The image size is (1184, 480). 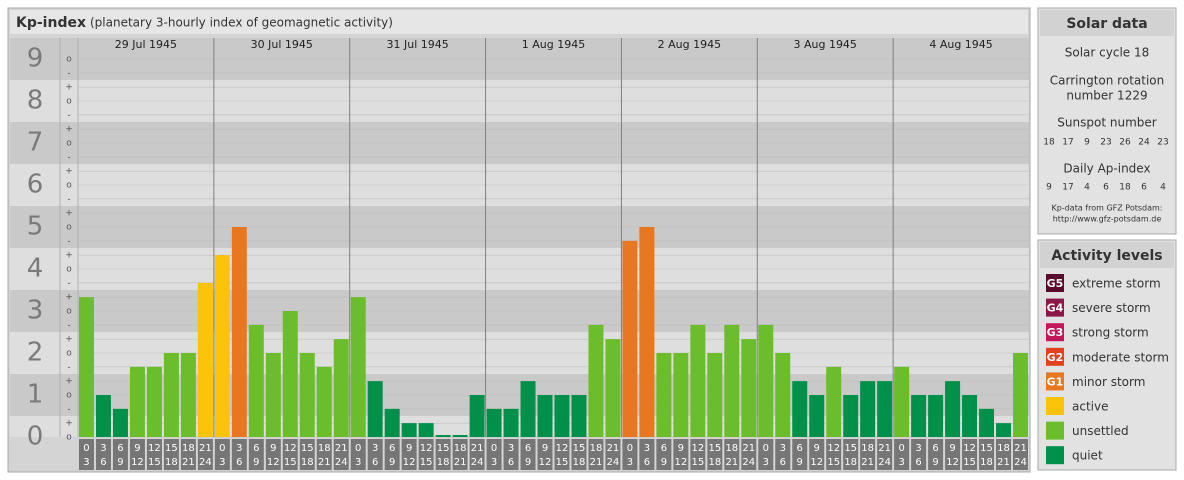 I want to click on y-tick-label: 3, so click(x=35, y=311).